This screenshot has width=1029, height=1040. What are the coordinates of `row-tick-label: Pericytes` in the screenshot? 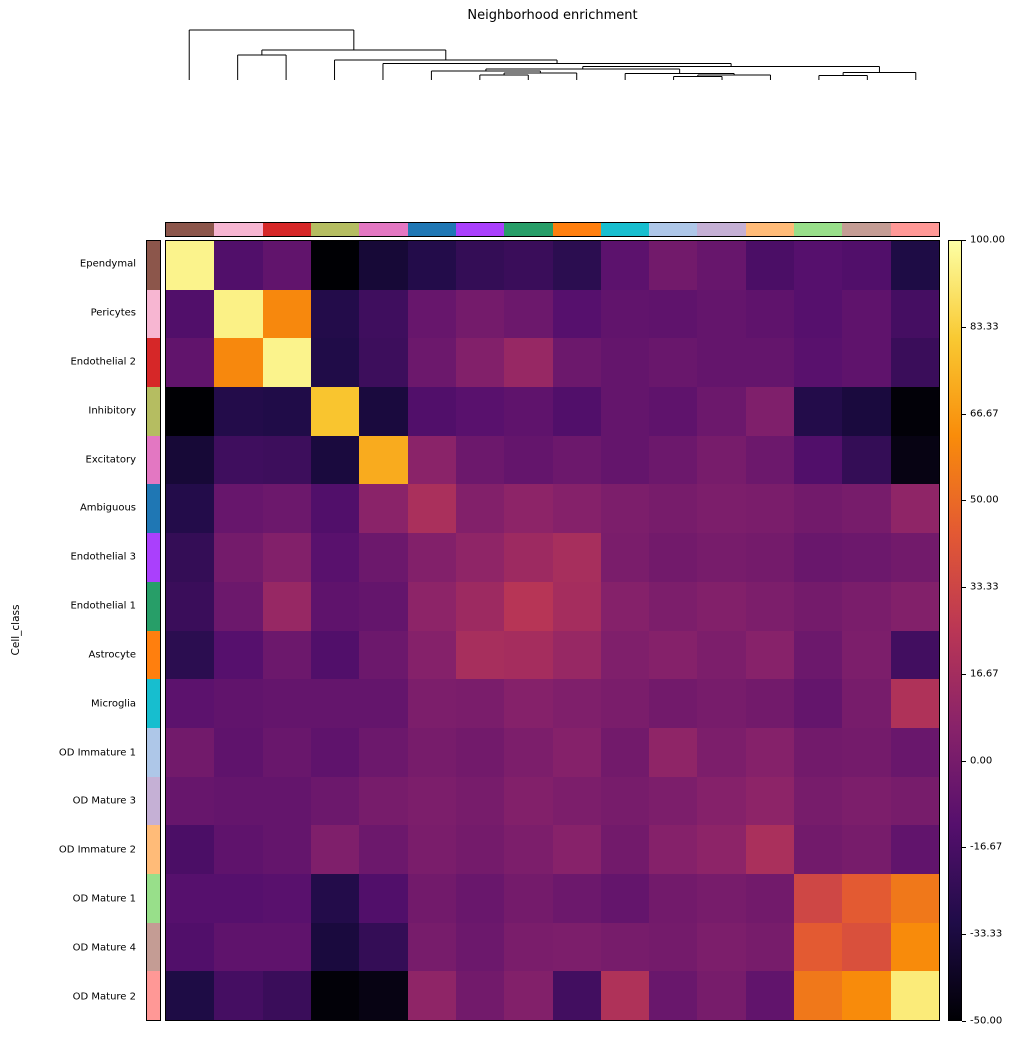 It's located at (113, 313).